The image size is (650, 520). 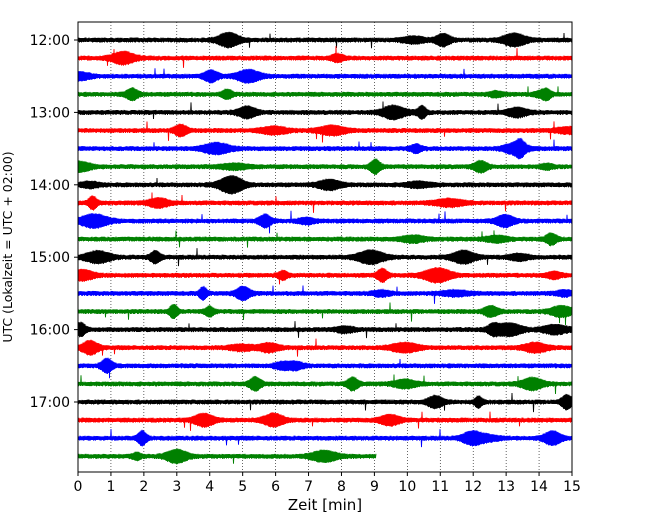 What do you see at coordinates (374, 487) in the screenshot?
I see `x-tick-label: 9` at bounding box center [374, 487].